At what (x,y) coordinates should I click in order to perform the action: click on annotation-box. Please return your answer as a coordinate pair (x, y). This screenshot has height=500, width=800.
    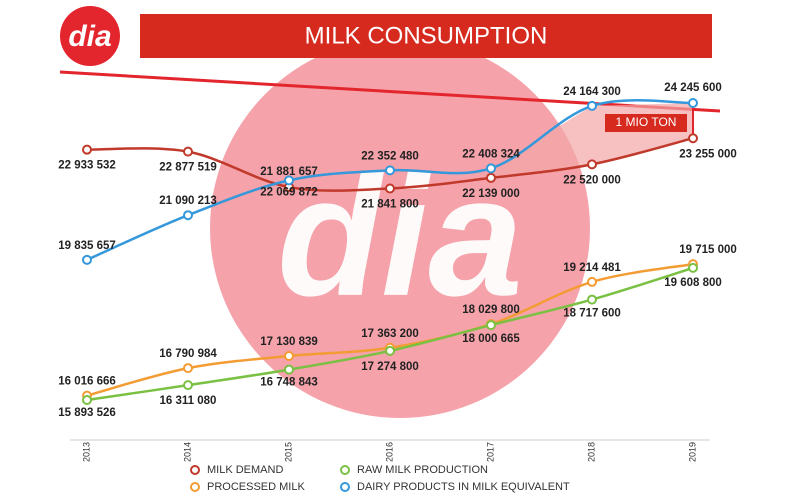
    Looking at the image, I should click on (646, 123).